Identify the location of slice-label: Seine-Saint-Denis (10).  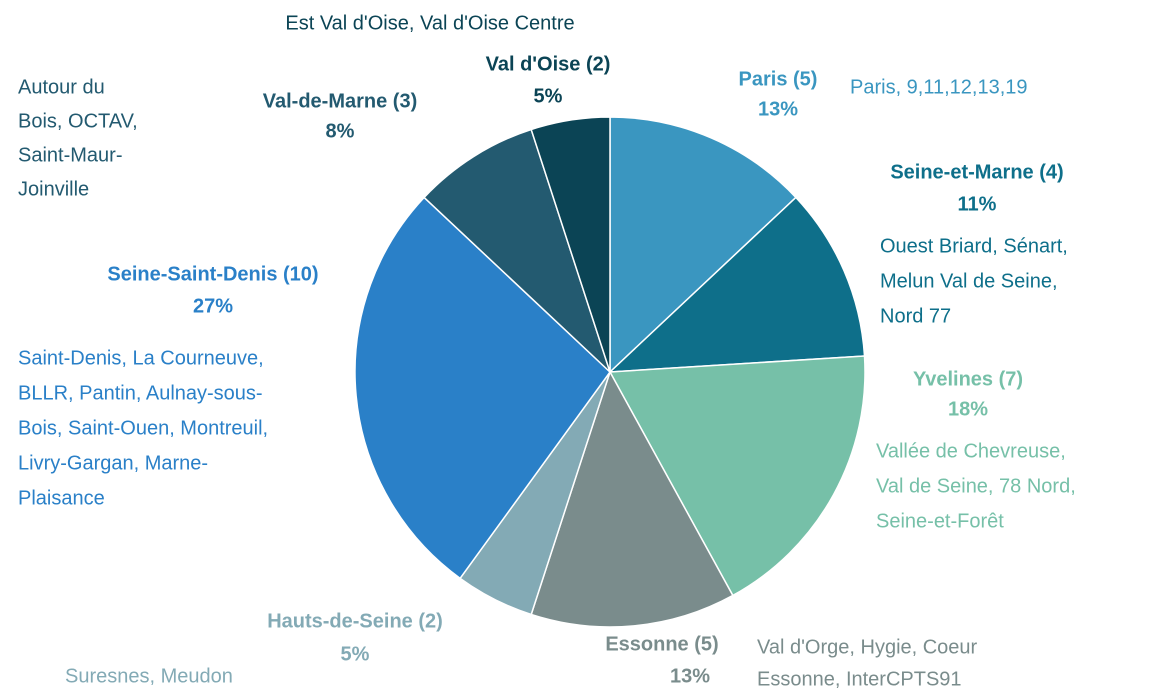
(212, 274).